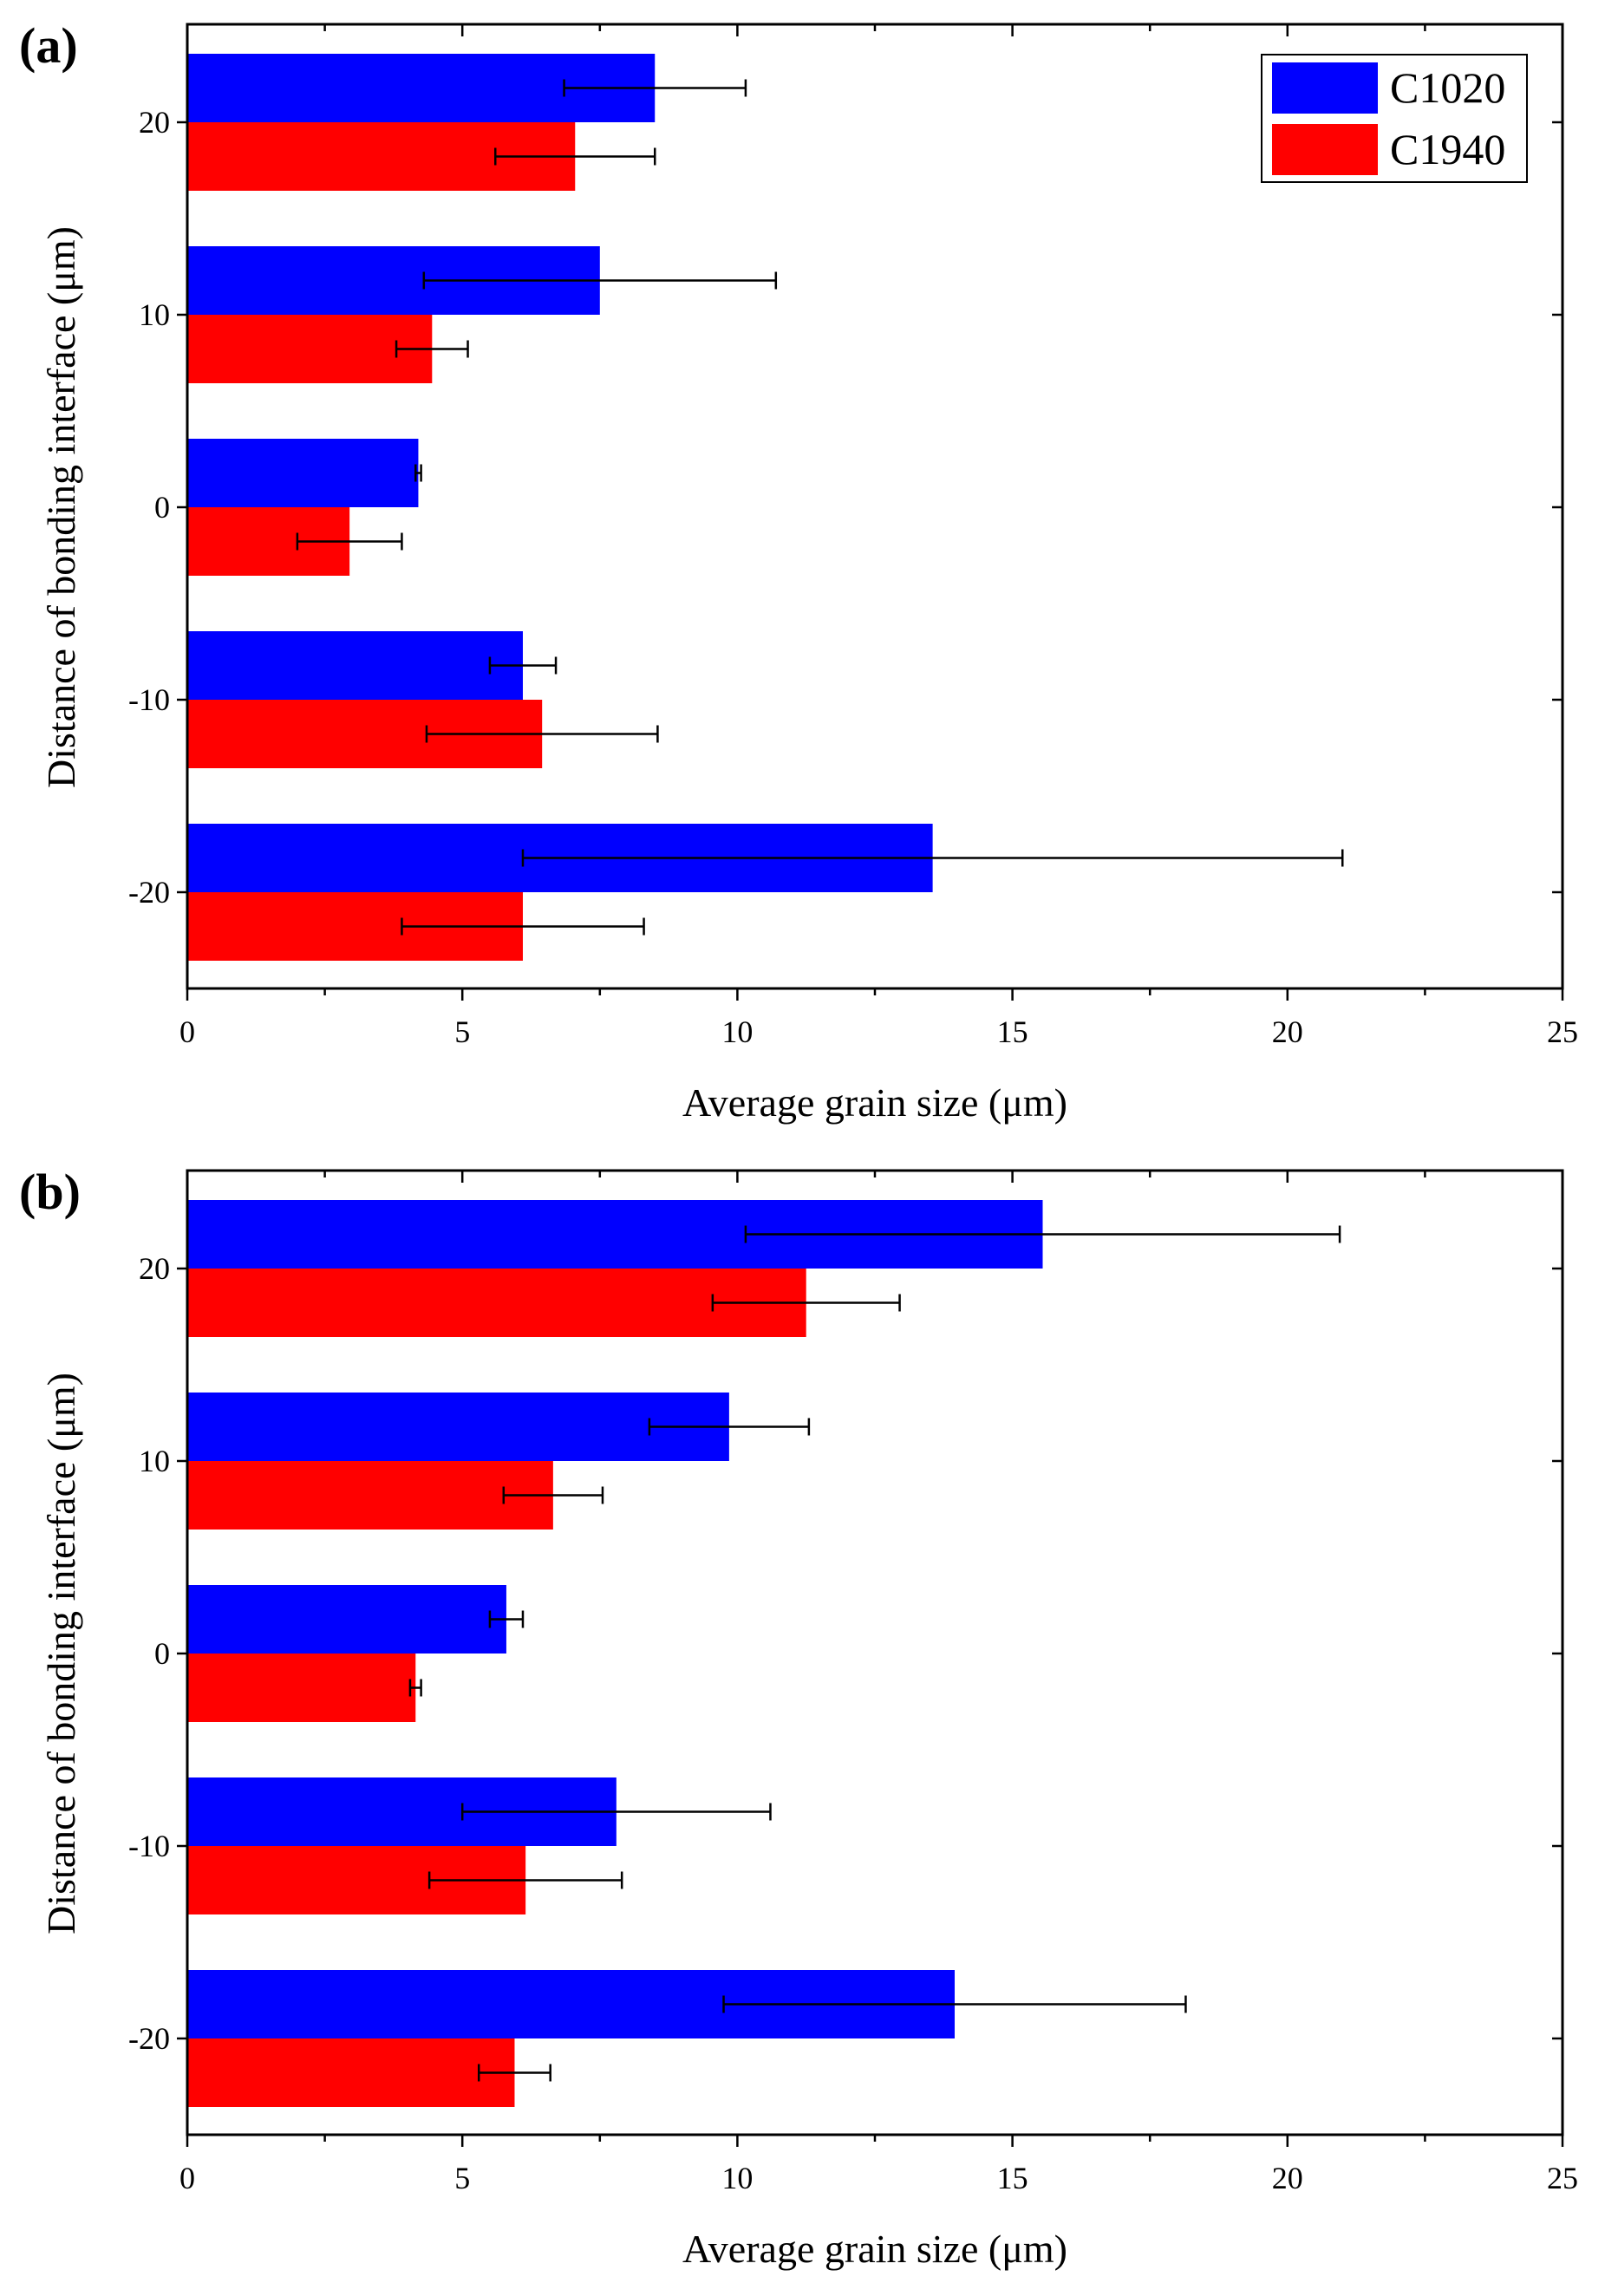  Describe the element at coordinates (149, 1654) in the screenshot. I see `panel-b-y-tick-labels: 20 10 0 -10 -20` at that location.